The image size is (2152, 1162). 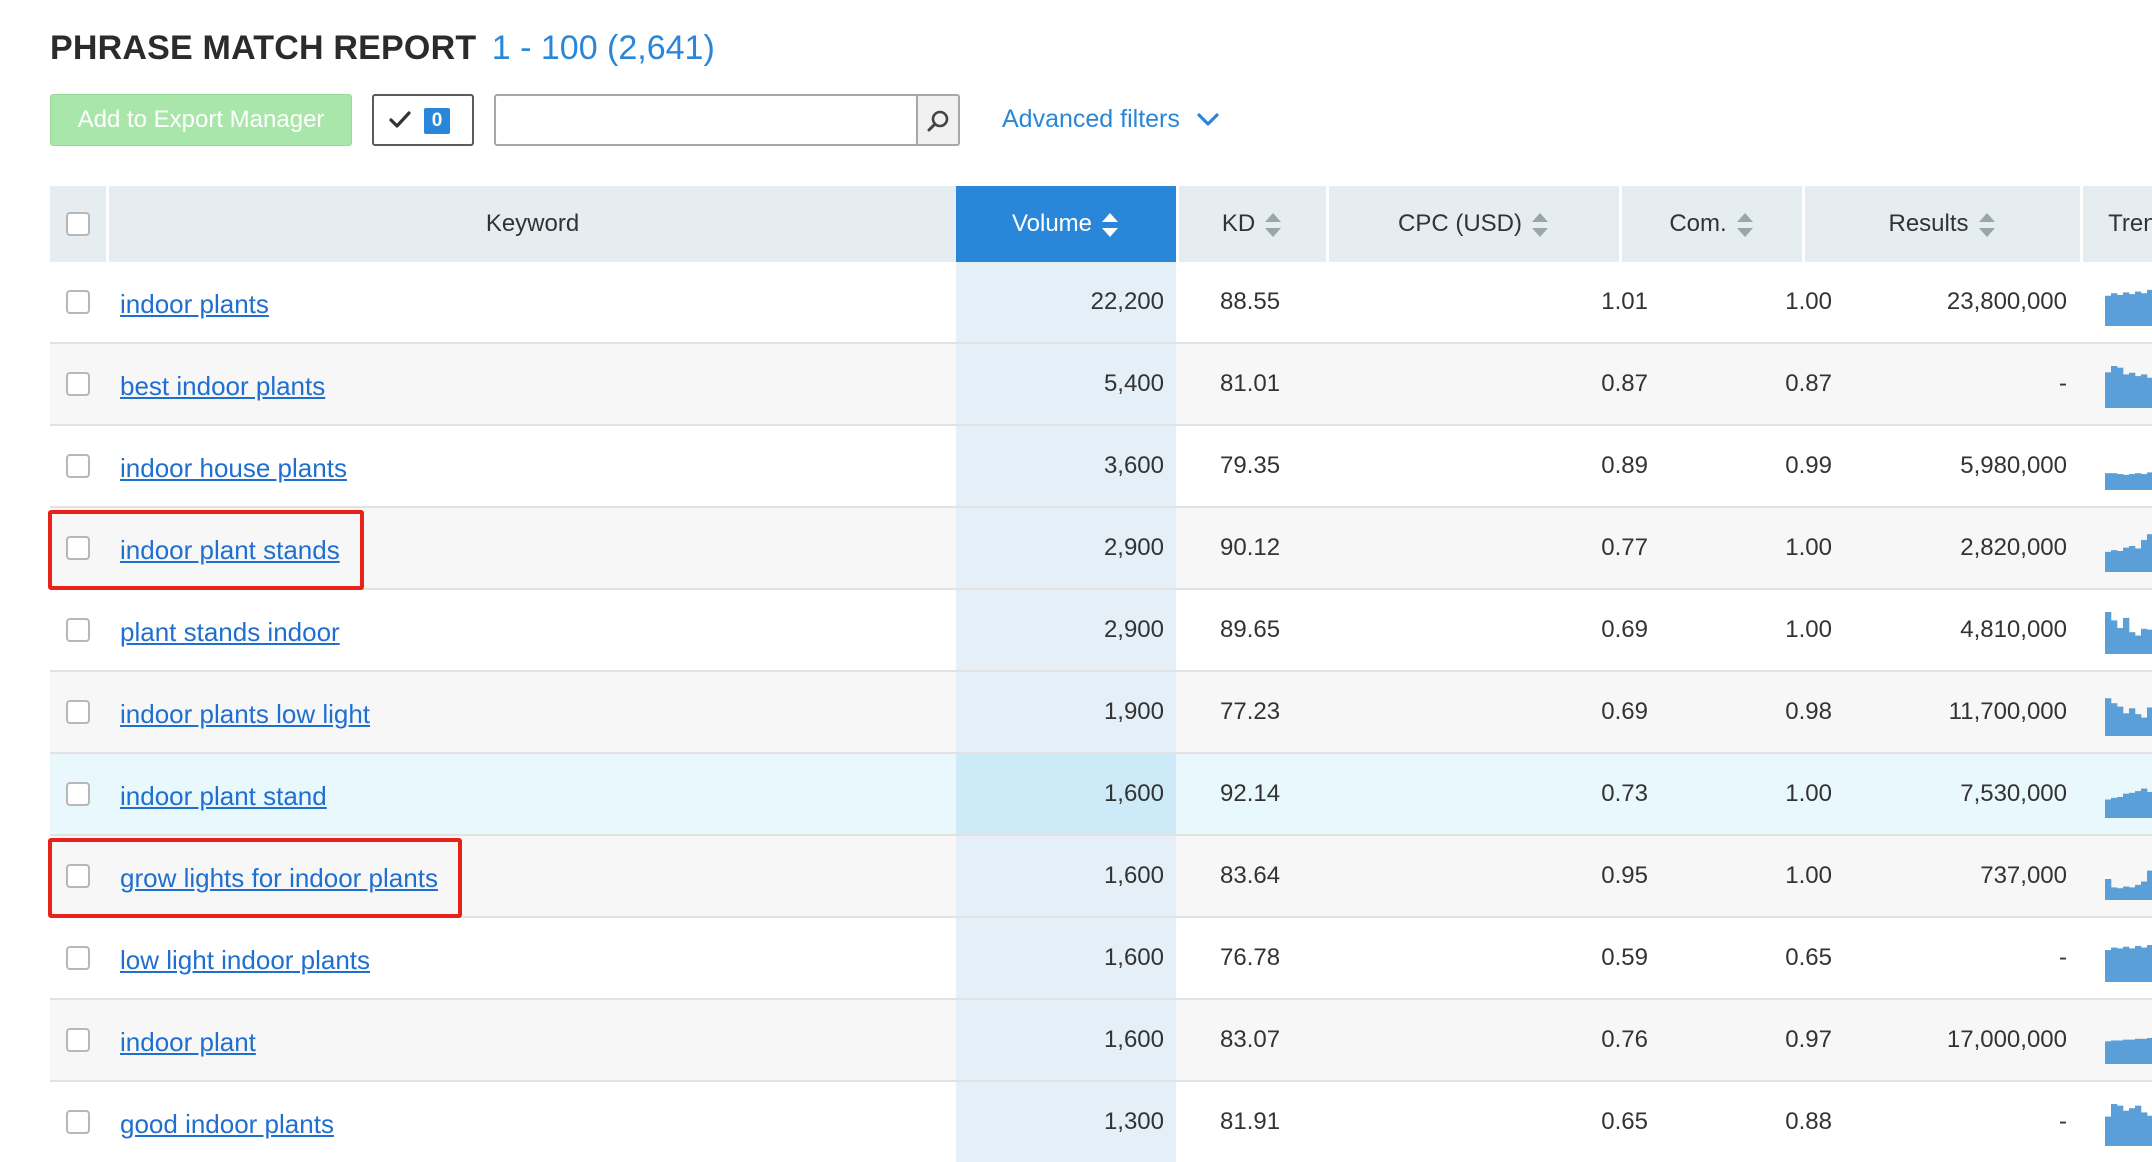 What do you see at coordinates (245, 960) in the screenshot?
I see `keyword-link: low light indoor plants` at bounding box center [245, 960].